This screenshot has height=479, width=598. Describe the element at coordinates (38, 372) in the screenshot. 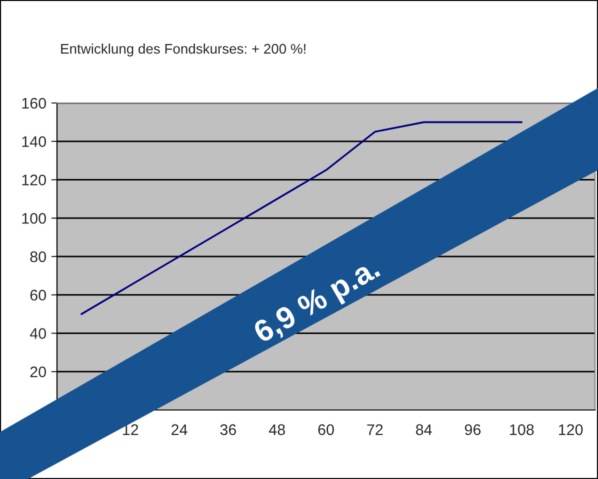

I see `y-tick-label: 20` at that location.